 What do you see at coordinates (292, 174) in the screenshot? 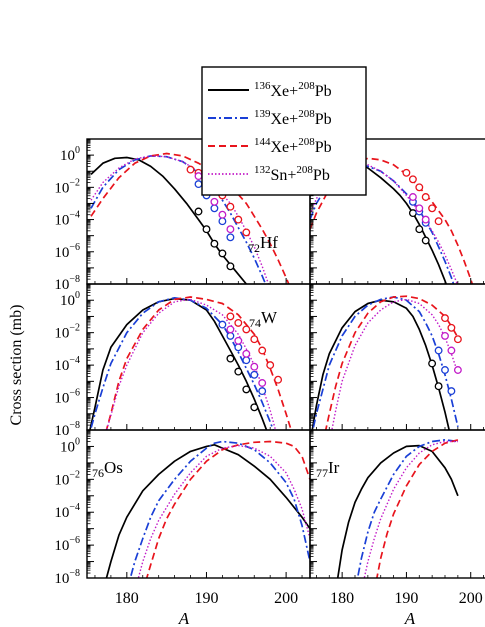
I see `legend-label: 132Sn+208Pb` at bounding box center [292, 174].